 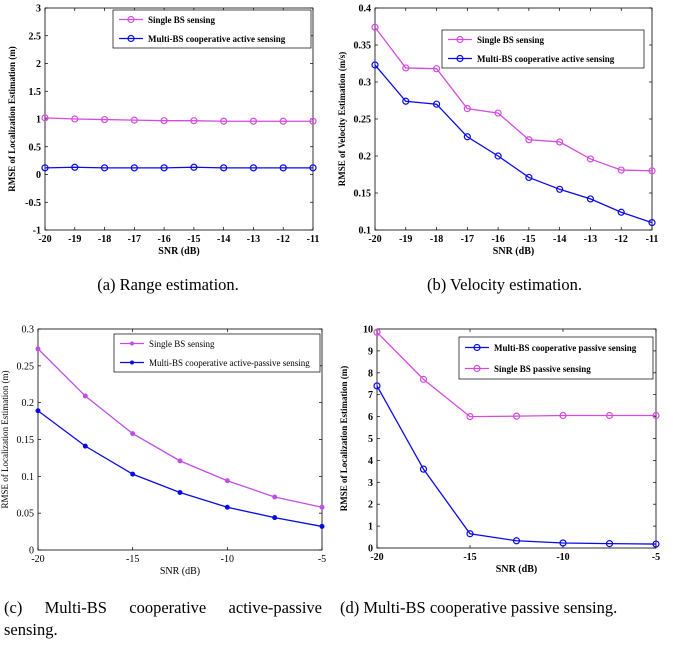 I want to click on y-tick-label: 0.1, so click(x=365, y=231).